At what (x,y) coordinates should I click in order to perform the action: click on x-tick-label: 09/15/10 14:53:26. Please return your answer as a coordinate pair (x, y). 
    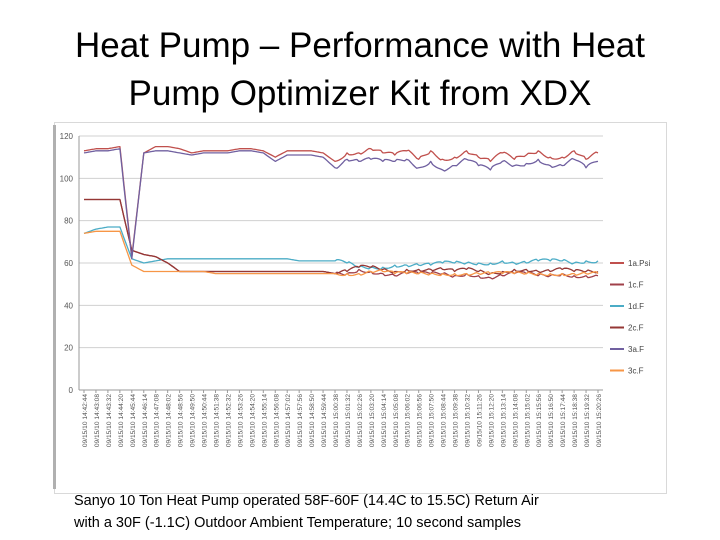
    Looking at the image, I should click on (240, 420).